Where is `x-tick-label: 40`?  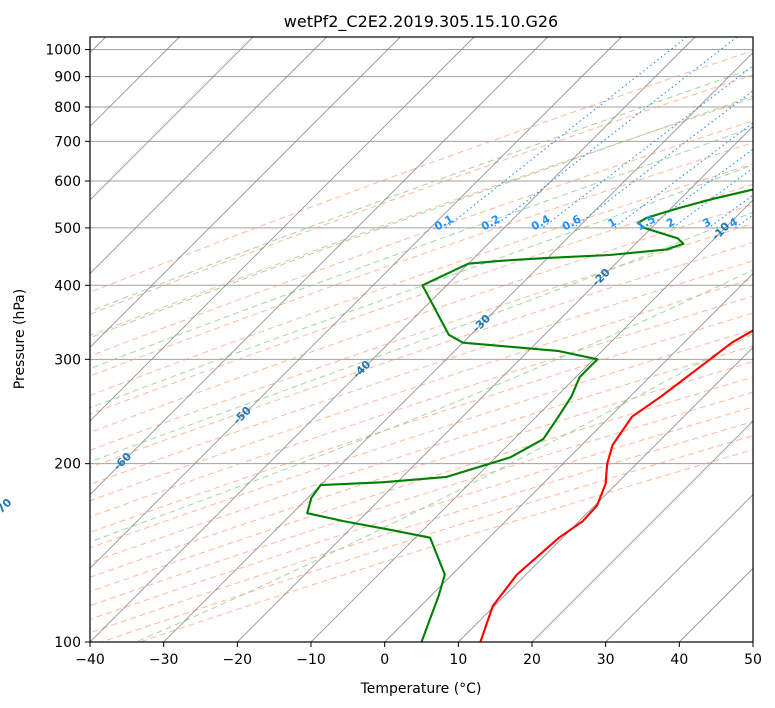 x-tick-label: 40 is located at coordinates (679, 660).